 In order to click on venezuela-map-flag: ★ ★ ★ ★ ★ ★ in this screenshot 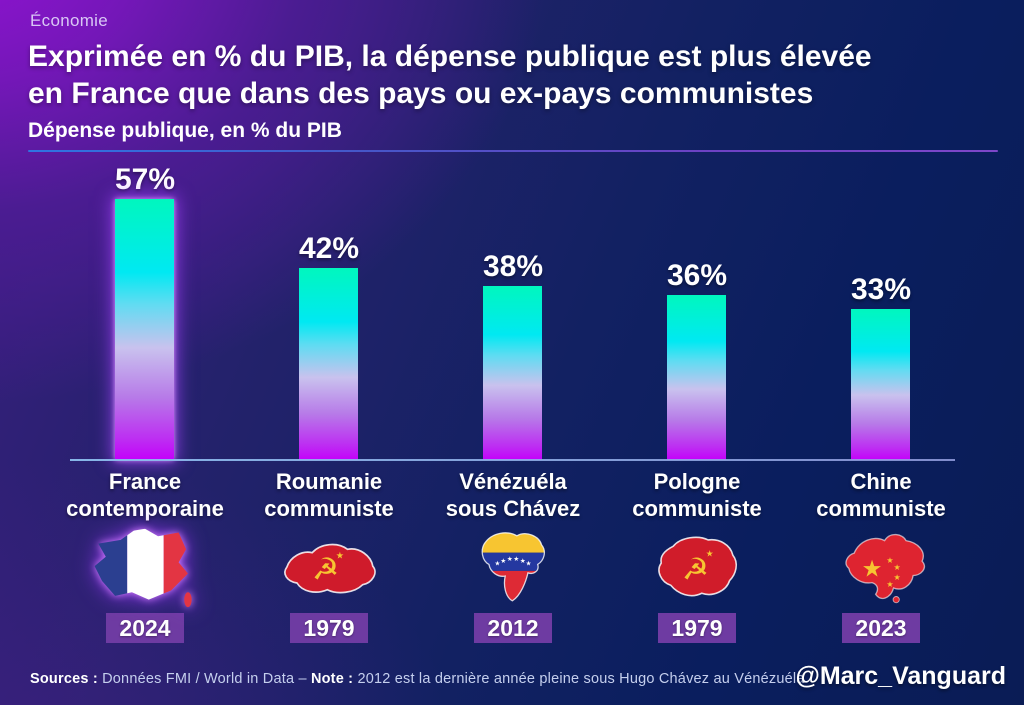, I will do `click(513, 567)`.